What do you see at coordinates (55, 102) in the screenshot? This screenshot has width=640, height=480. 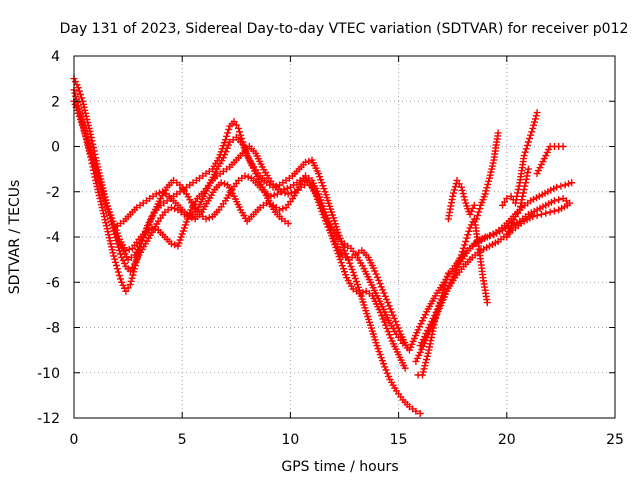 I see `y-tick-label: 2` at bounding box center [55, 102].